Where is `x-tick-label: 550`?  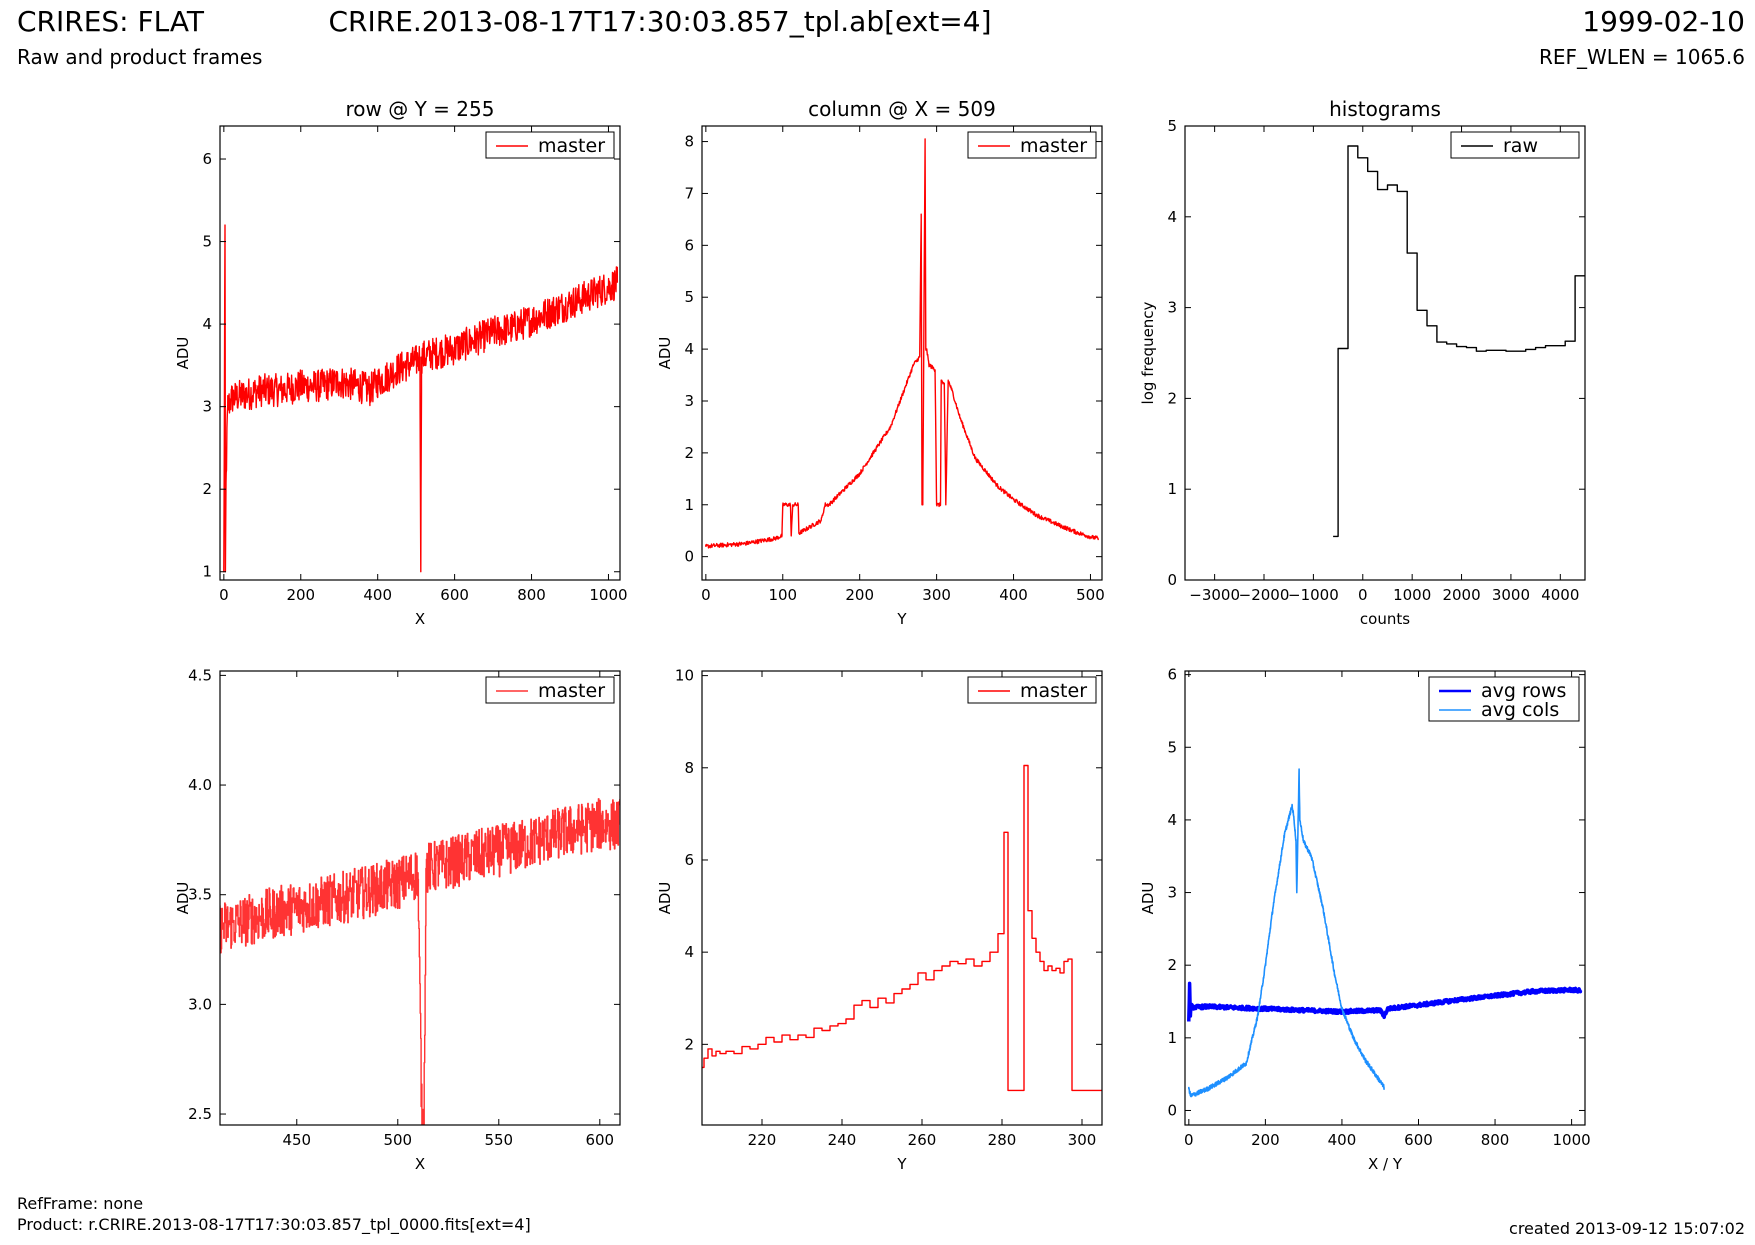 x-tick-label: 550 is located at coordinates (498, 1140).